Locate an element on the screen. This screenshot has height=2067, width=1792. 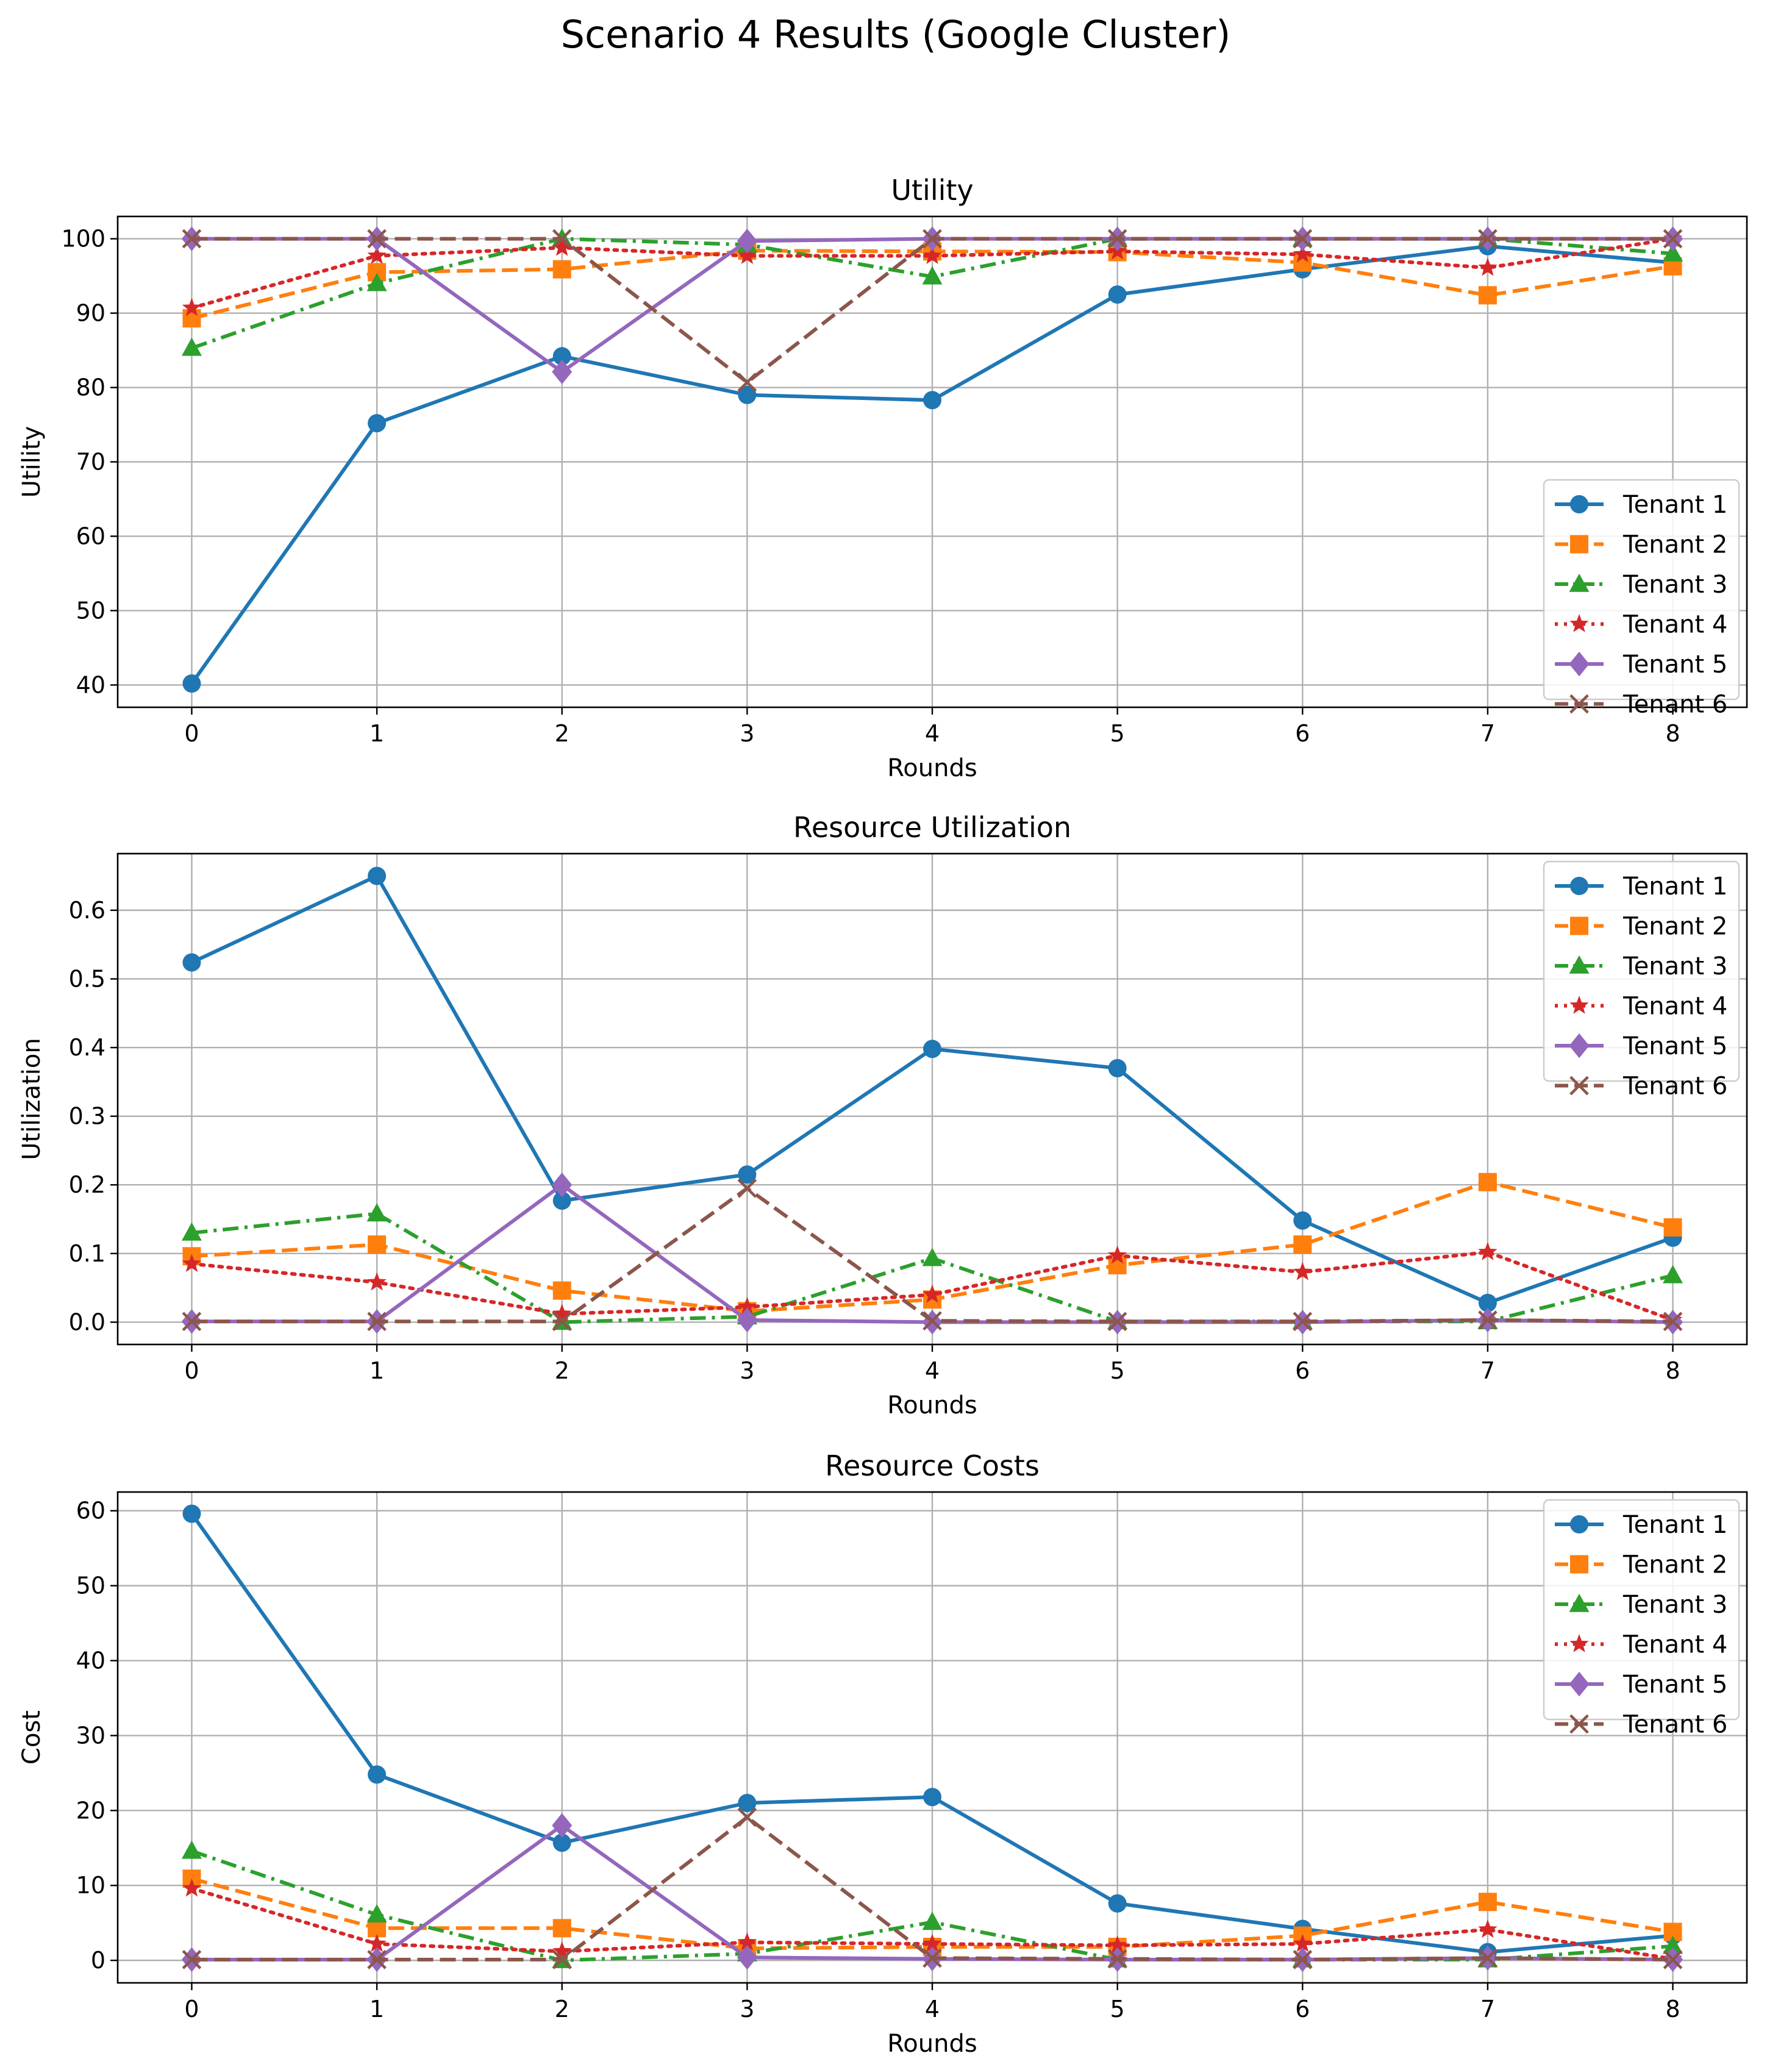
chart2-xtick-label-4: 4 is located at coordinates (932, 1370).